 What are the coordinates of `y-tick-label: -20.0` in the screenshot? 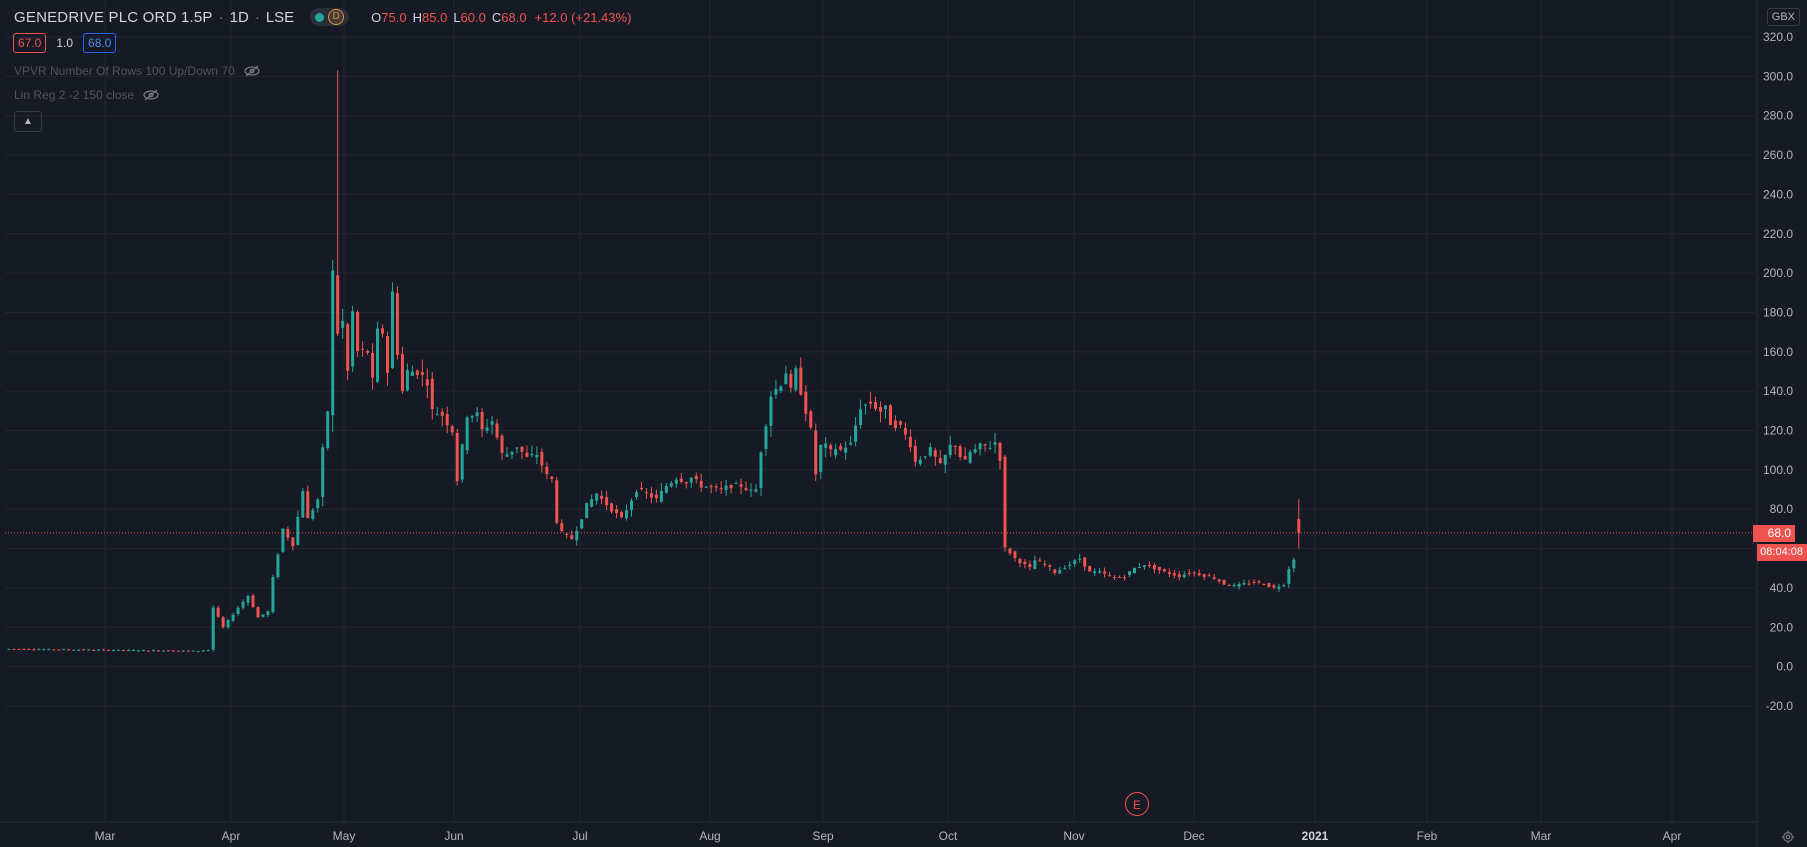 It's located at (1780, 706).